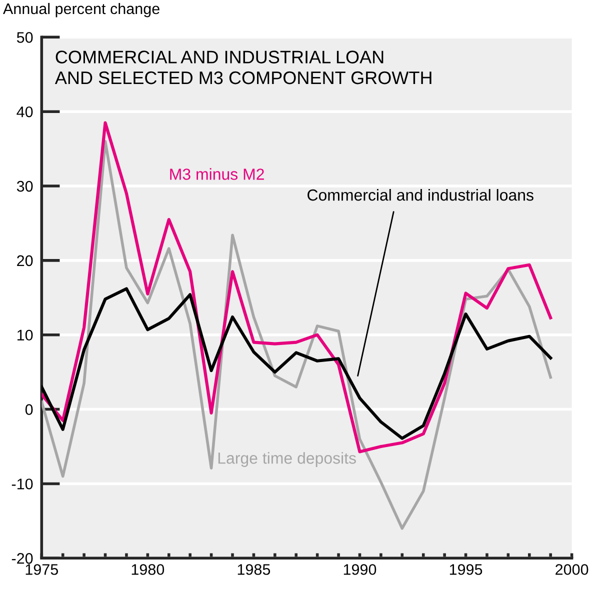  Describe the element at coordinates (421, 194) in the screenshot. I see `text: Commercial and industrial loans` at that location.